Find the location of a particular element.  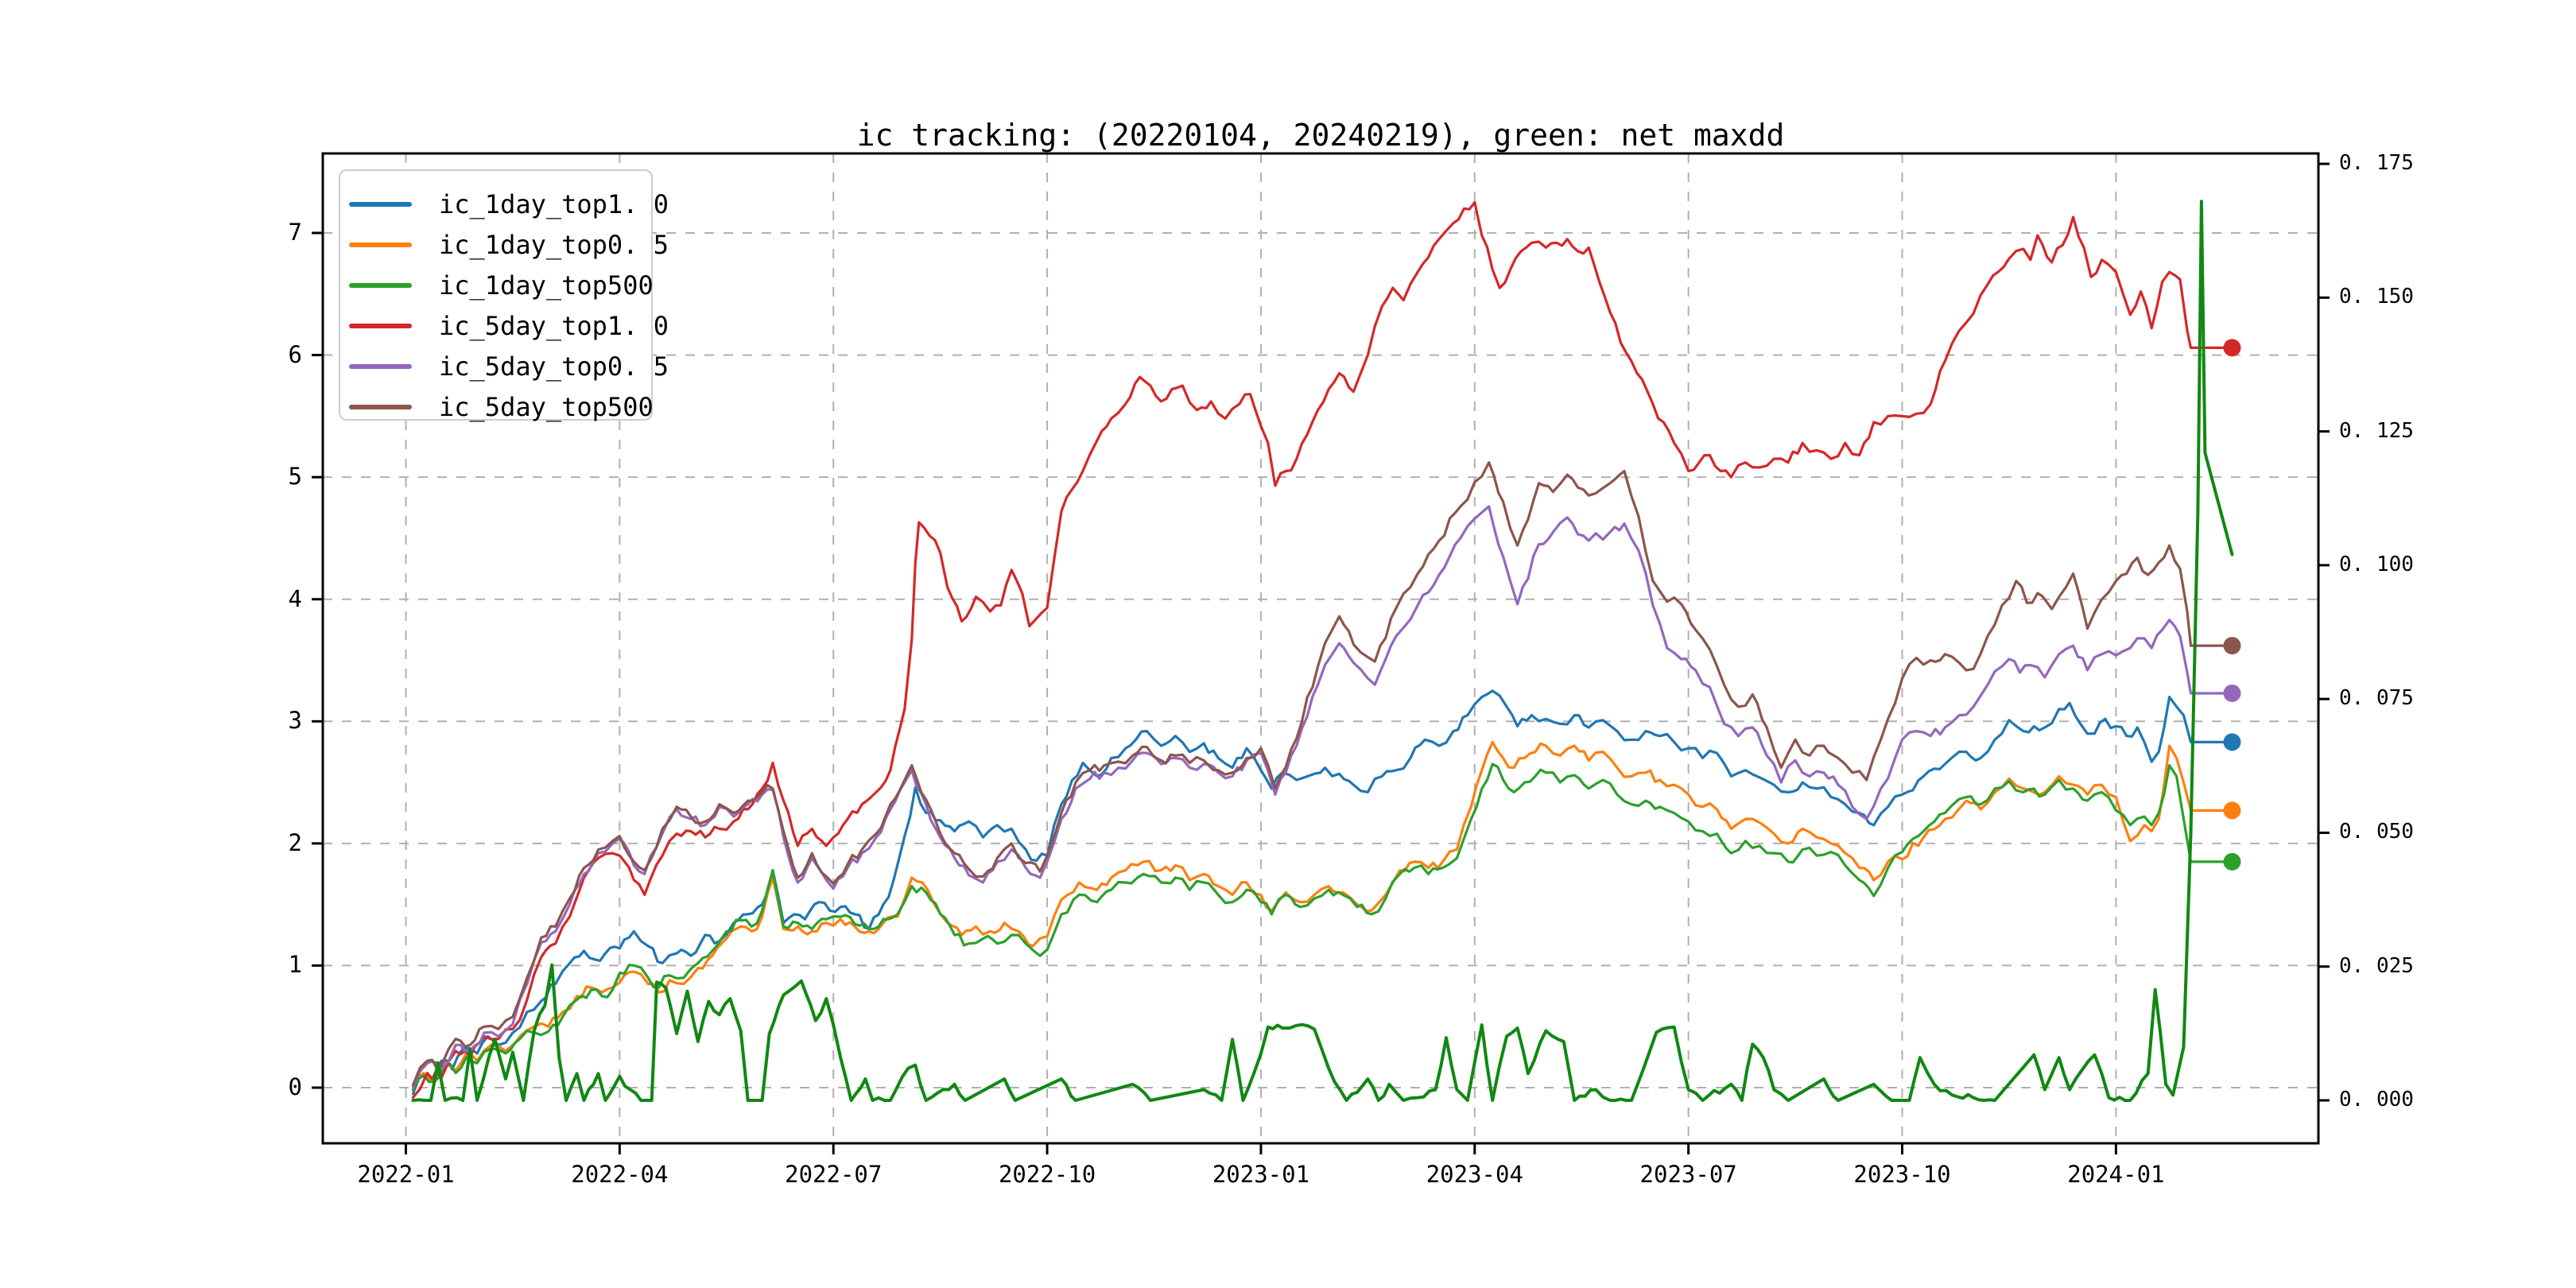

legend-label: ic_1day_top500 is located at coordinates (546, 285).